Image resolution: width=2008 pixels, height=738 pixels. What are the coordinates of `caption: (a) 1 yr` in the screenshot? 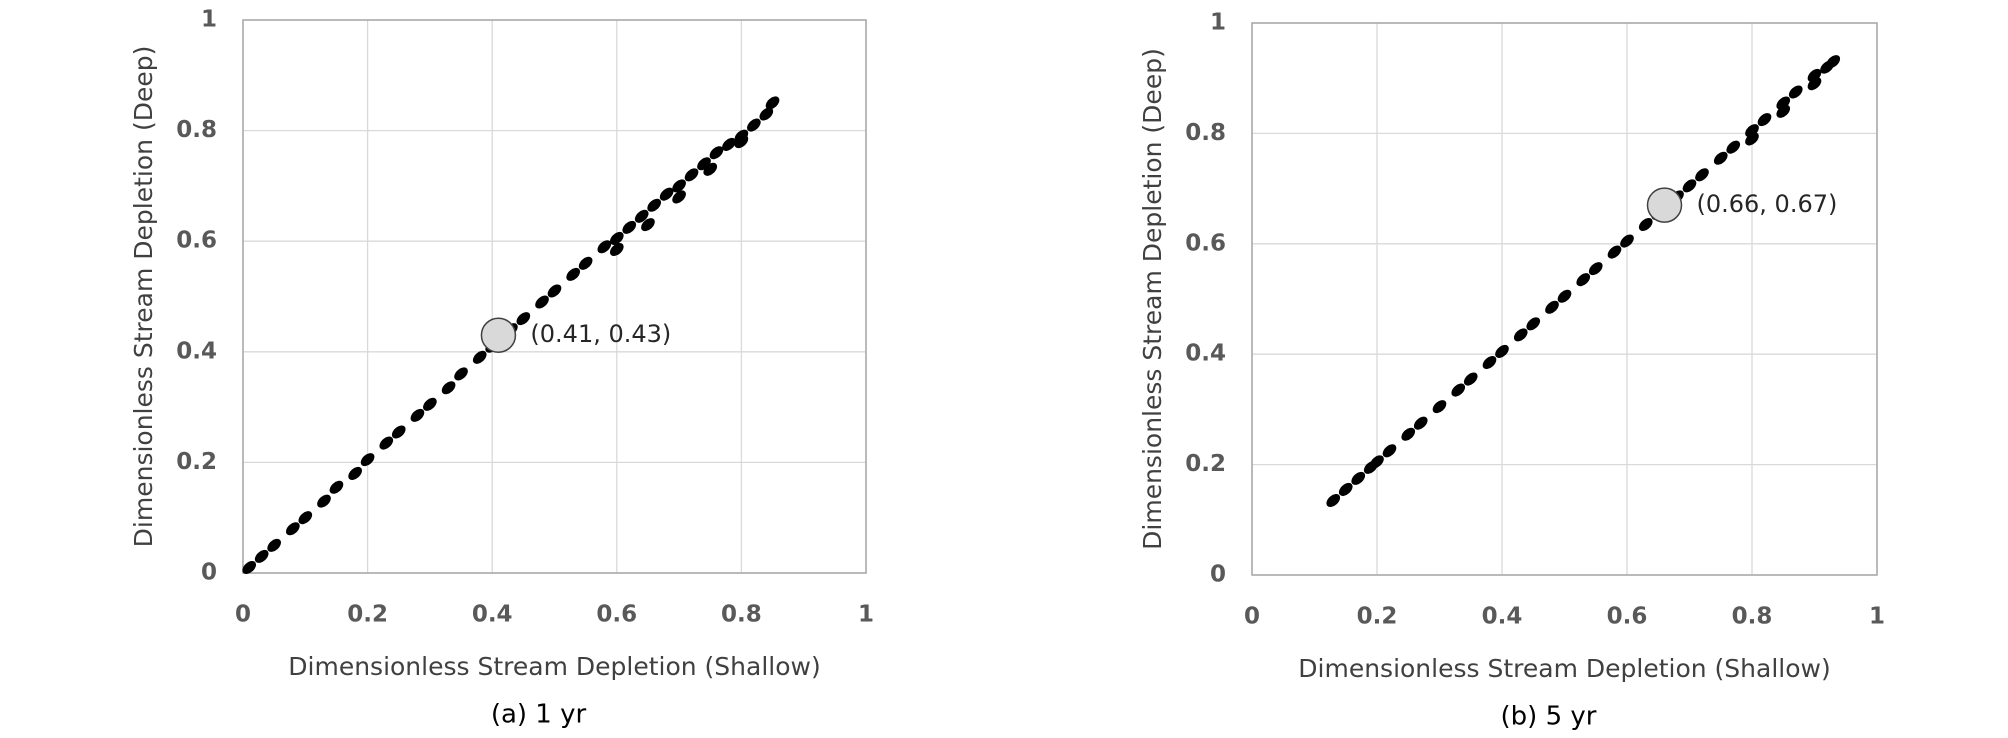 It's located at (539, 715).